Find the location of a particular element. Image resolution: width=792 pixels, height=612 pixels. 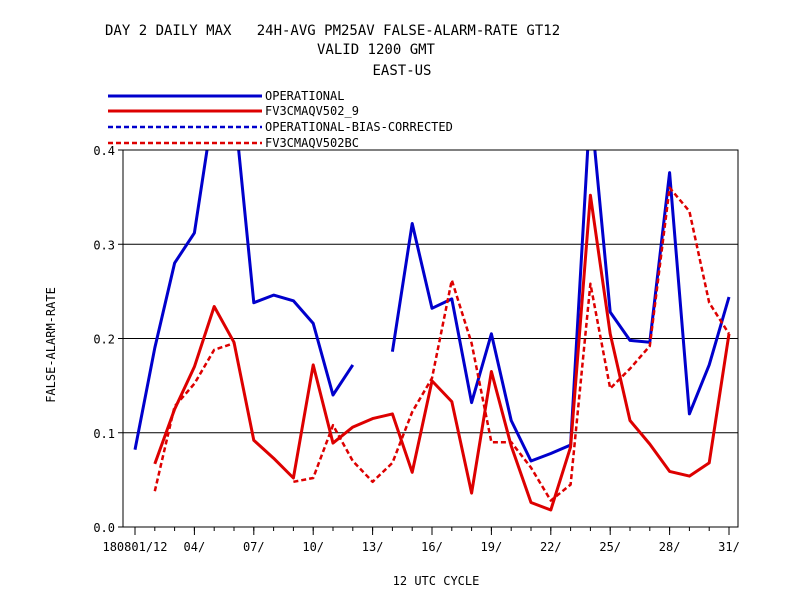

x-tick-label-0: 180801/12 is located at coordinates (134, 547).